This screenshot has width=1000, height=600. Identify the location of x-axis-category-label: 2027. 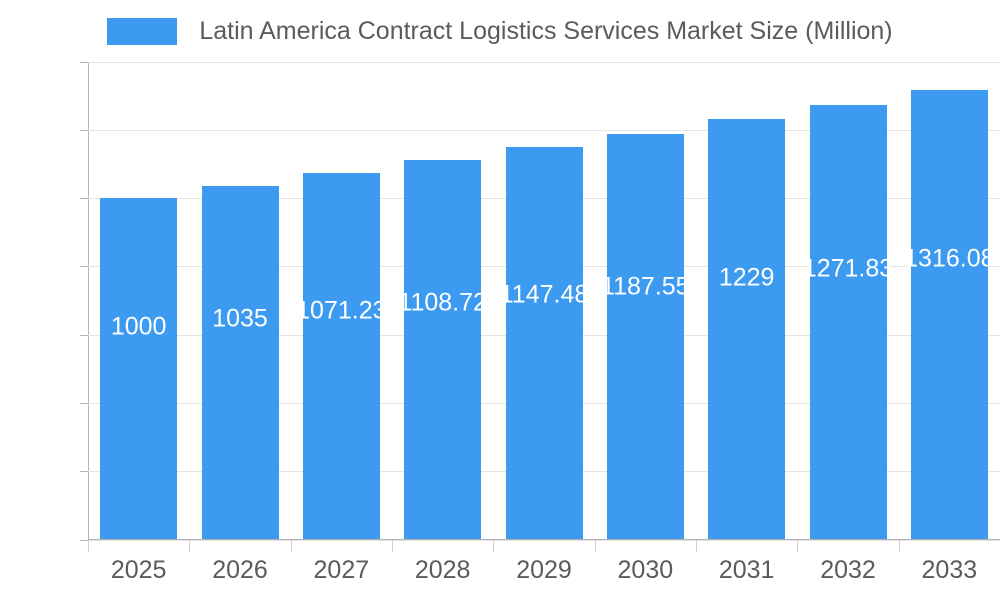
(341, 570).